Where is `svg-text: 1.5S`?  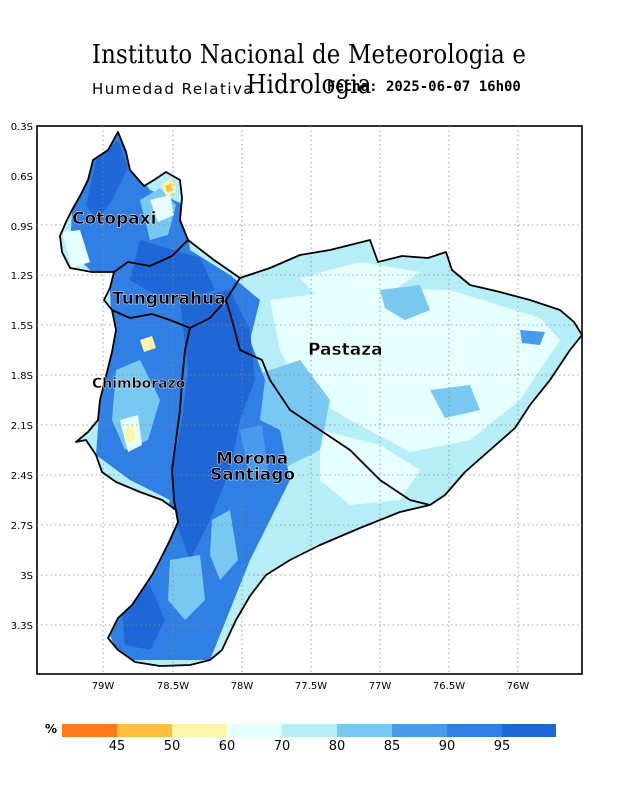
svg-text: 1.5S is located at coordinates (22, 326).